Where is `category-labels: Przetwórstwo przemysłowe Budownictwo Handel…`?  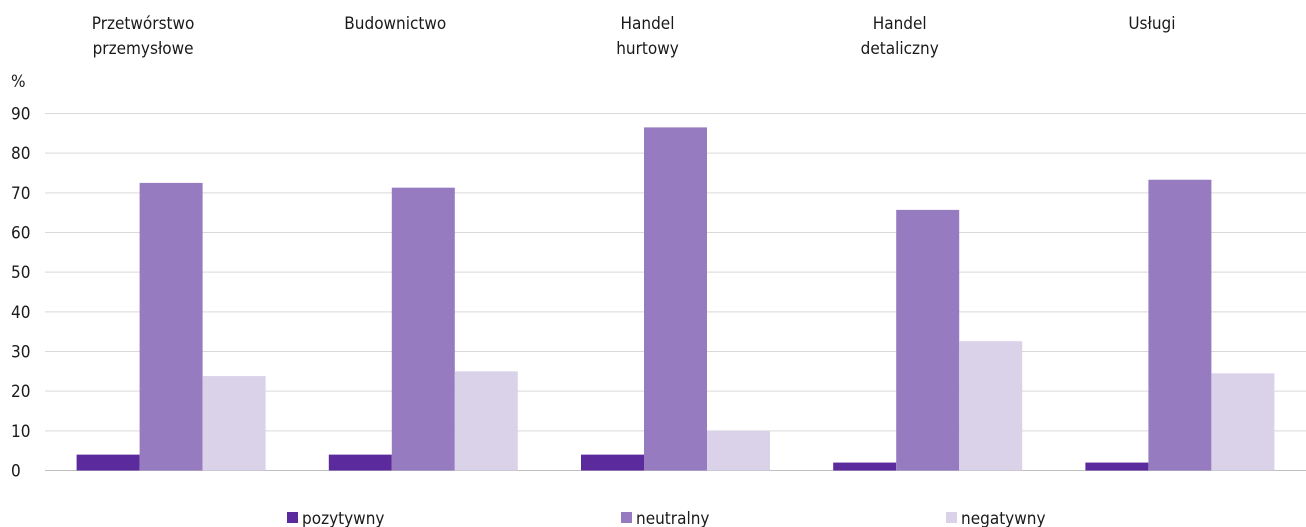
category-labels: Przetwórstwo przemysłowe Budownictwo Handel… is located at coordinates (634, 36).